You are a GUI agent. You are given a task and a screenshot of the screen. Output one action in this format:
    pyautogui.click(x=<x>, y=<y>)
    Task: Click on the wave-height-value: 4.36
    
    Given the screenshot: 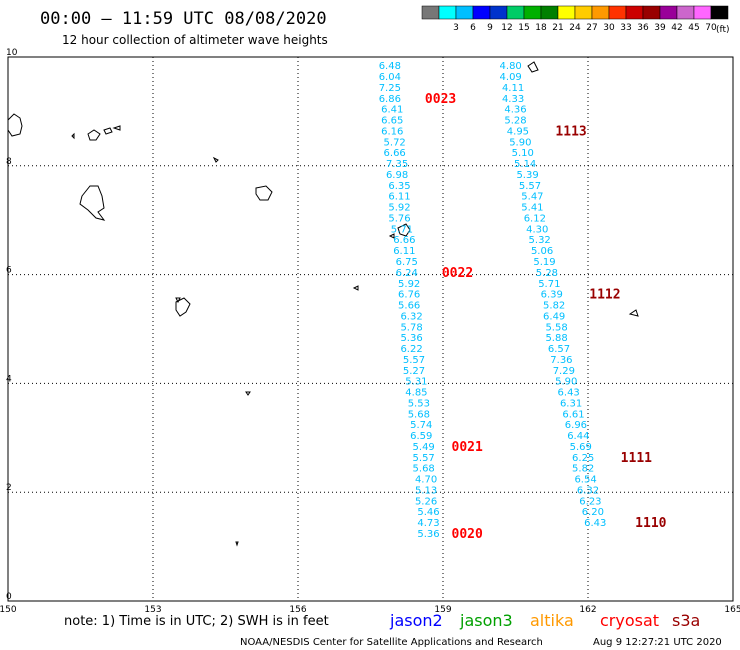 What is the action you would take?
    pyautogui.click(x=515, y=110)
    